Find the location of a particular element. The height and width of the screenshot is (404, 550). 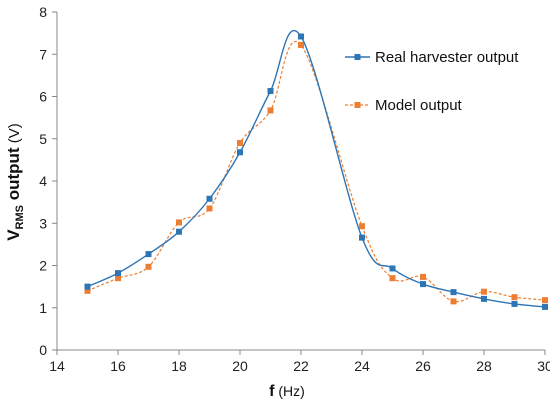

x-tick-label: 28 is located at coordinates (484, 366).